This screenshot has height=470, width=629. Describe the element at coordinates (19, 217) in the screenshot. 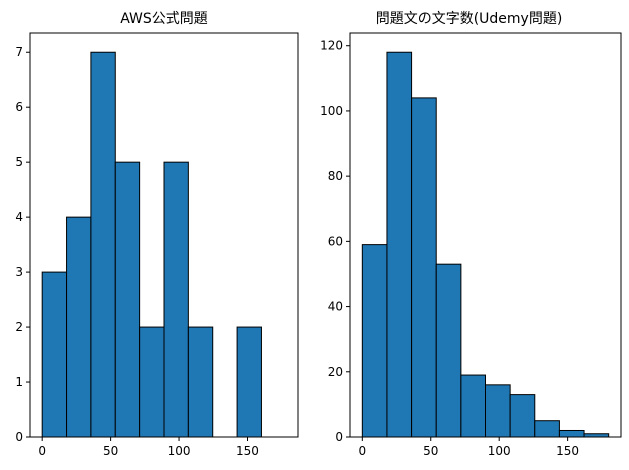

I see `y-tick-label: 4` at that location.